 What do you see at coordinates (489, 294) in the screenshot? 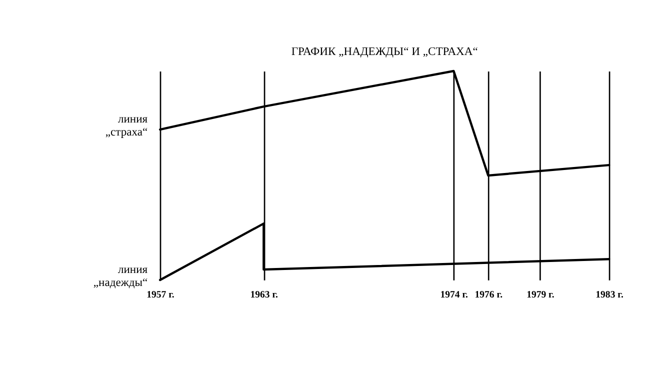
I see `x-tick-label: 1976 г.` at bounding box center [489, 294].